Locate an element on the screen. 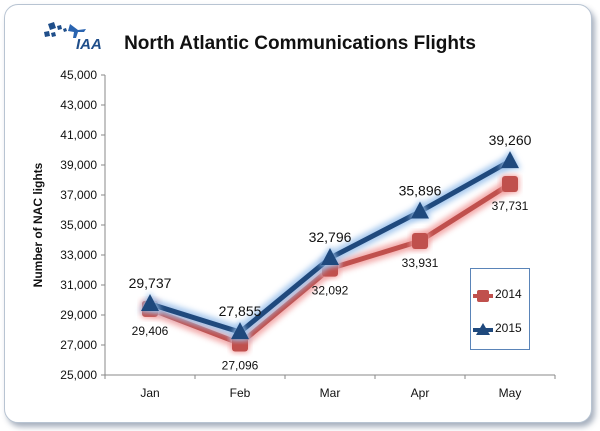  data-label-2015: 29,737 is located at coordinates (150, 283).